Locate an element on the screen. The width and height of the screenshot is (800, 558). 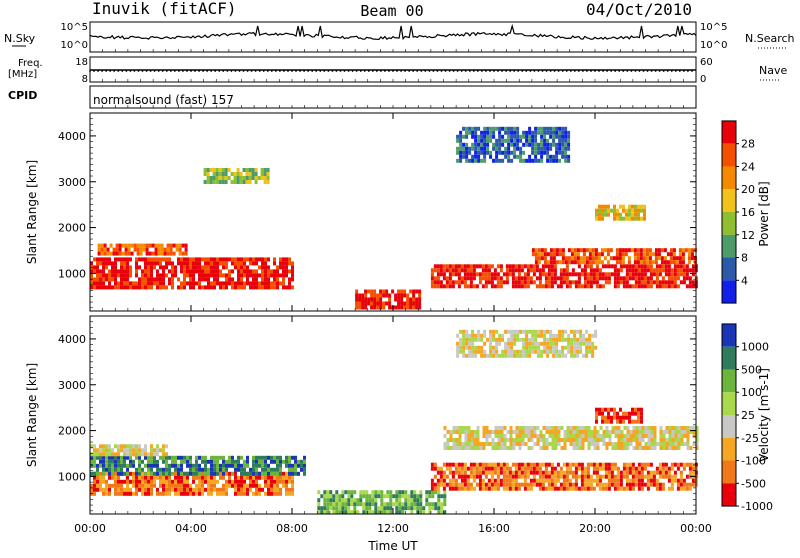
velocity-ytick-label-0: 1000 is located at coordinates (72, 476).